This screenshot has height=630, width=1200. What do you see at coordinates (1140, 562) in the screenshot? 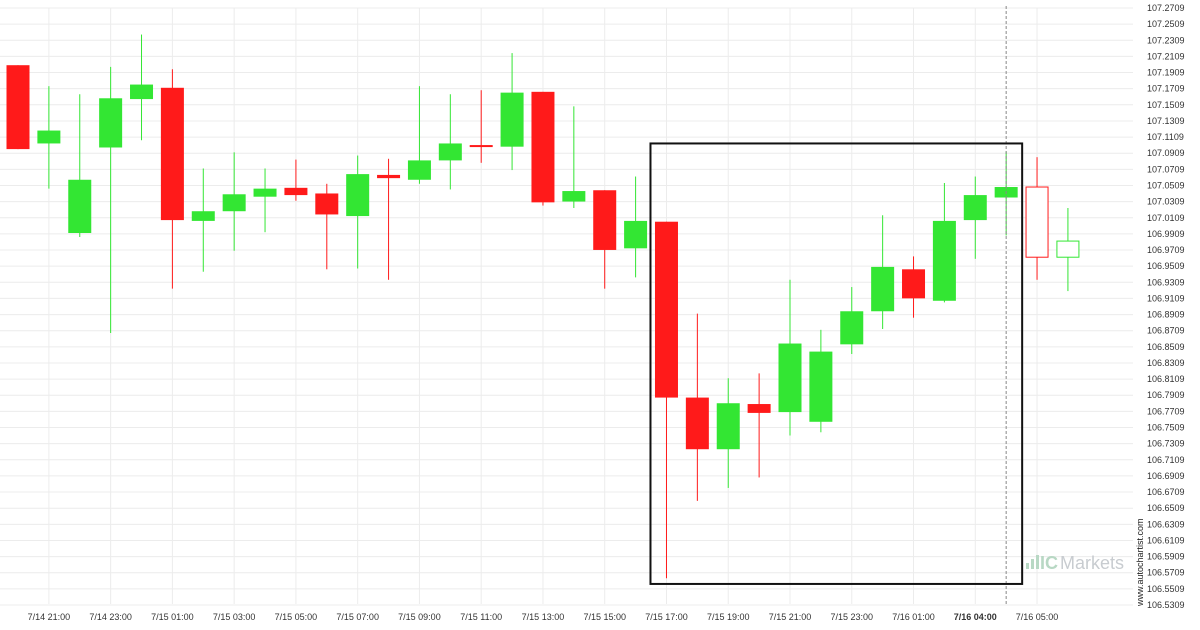
I see `autochartist-watermark: www.autochartist.com` at bounding box center [1140, 562].